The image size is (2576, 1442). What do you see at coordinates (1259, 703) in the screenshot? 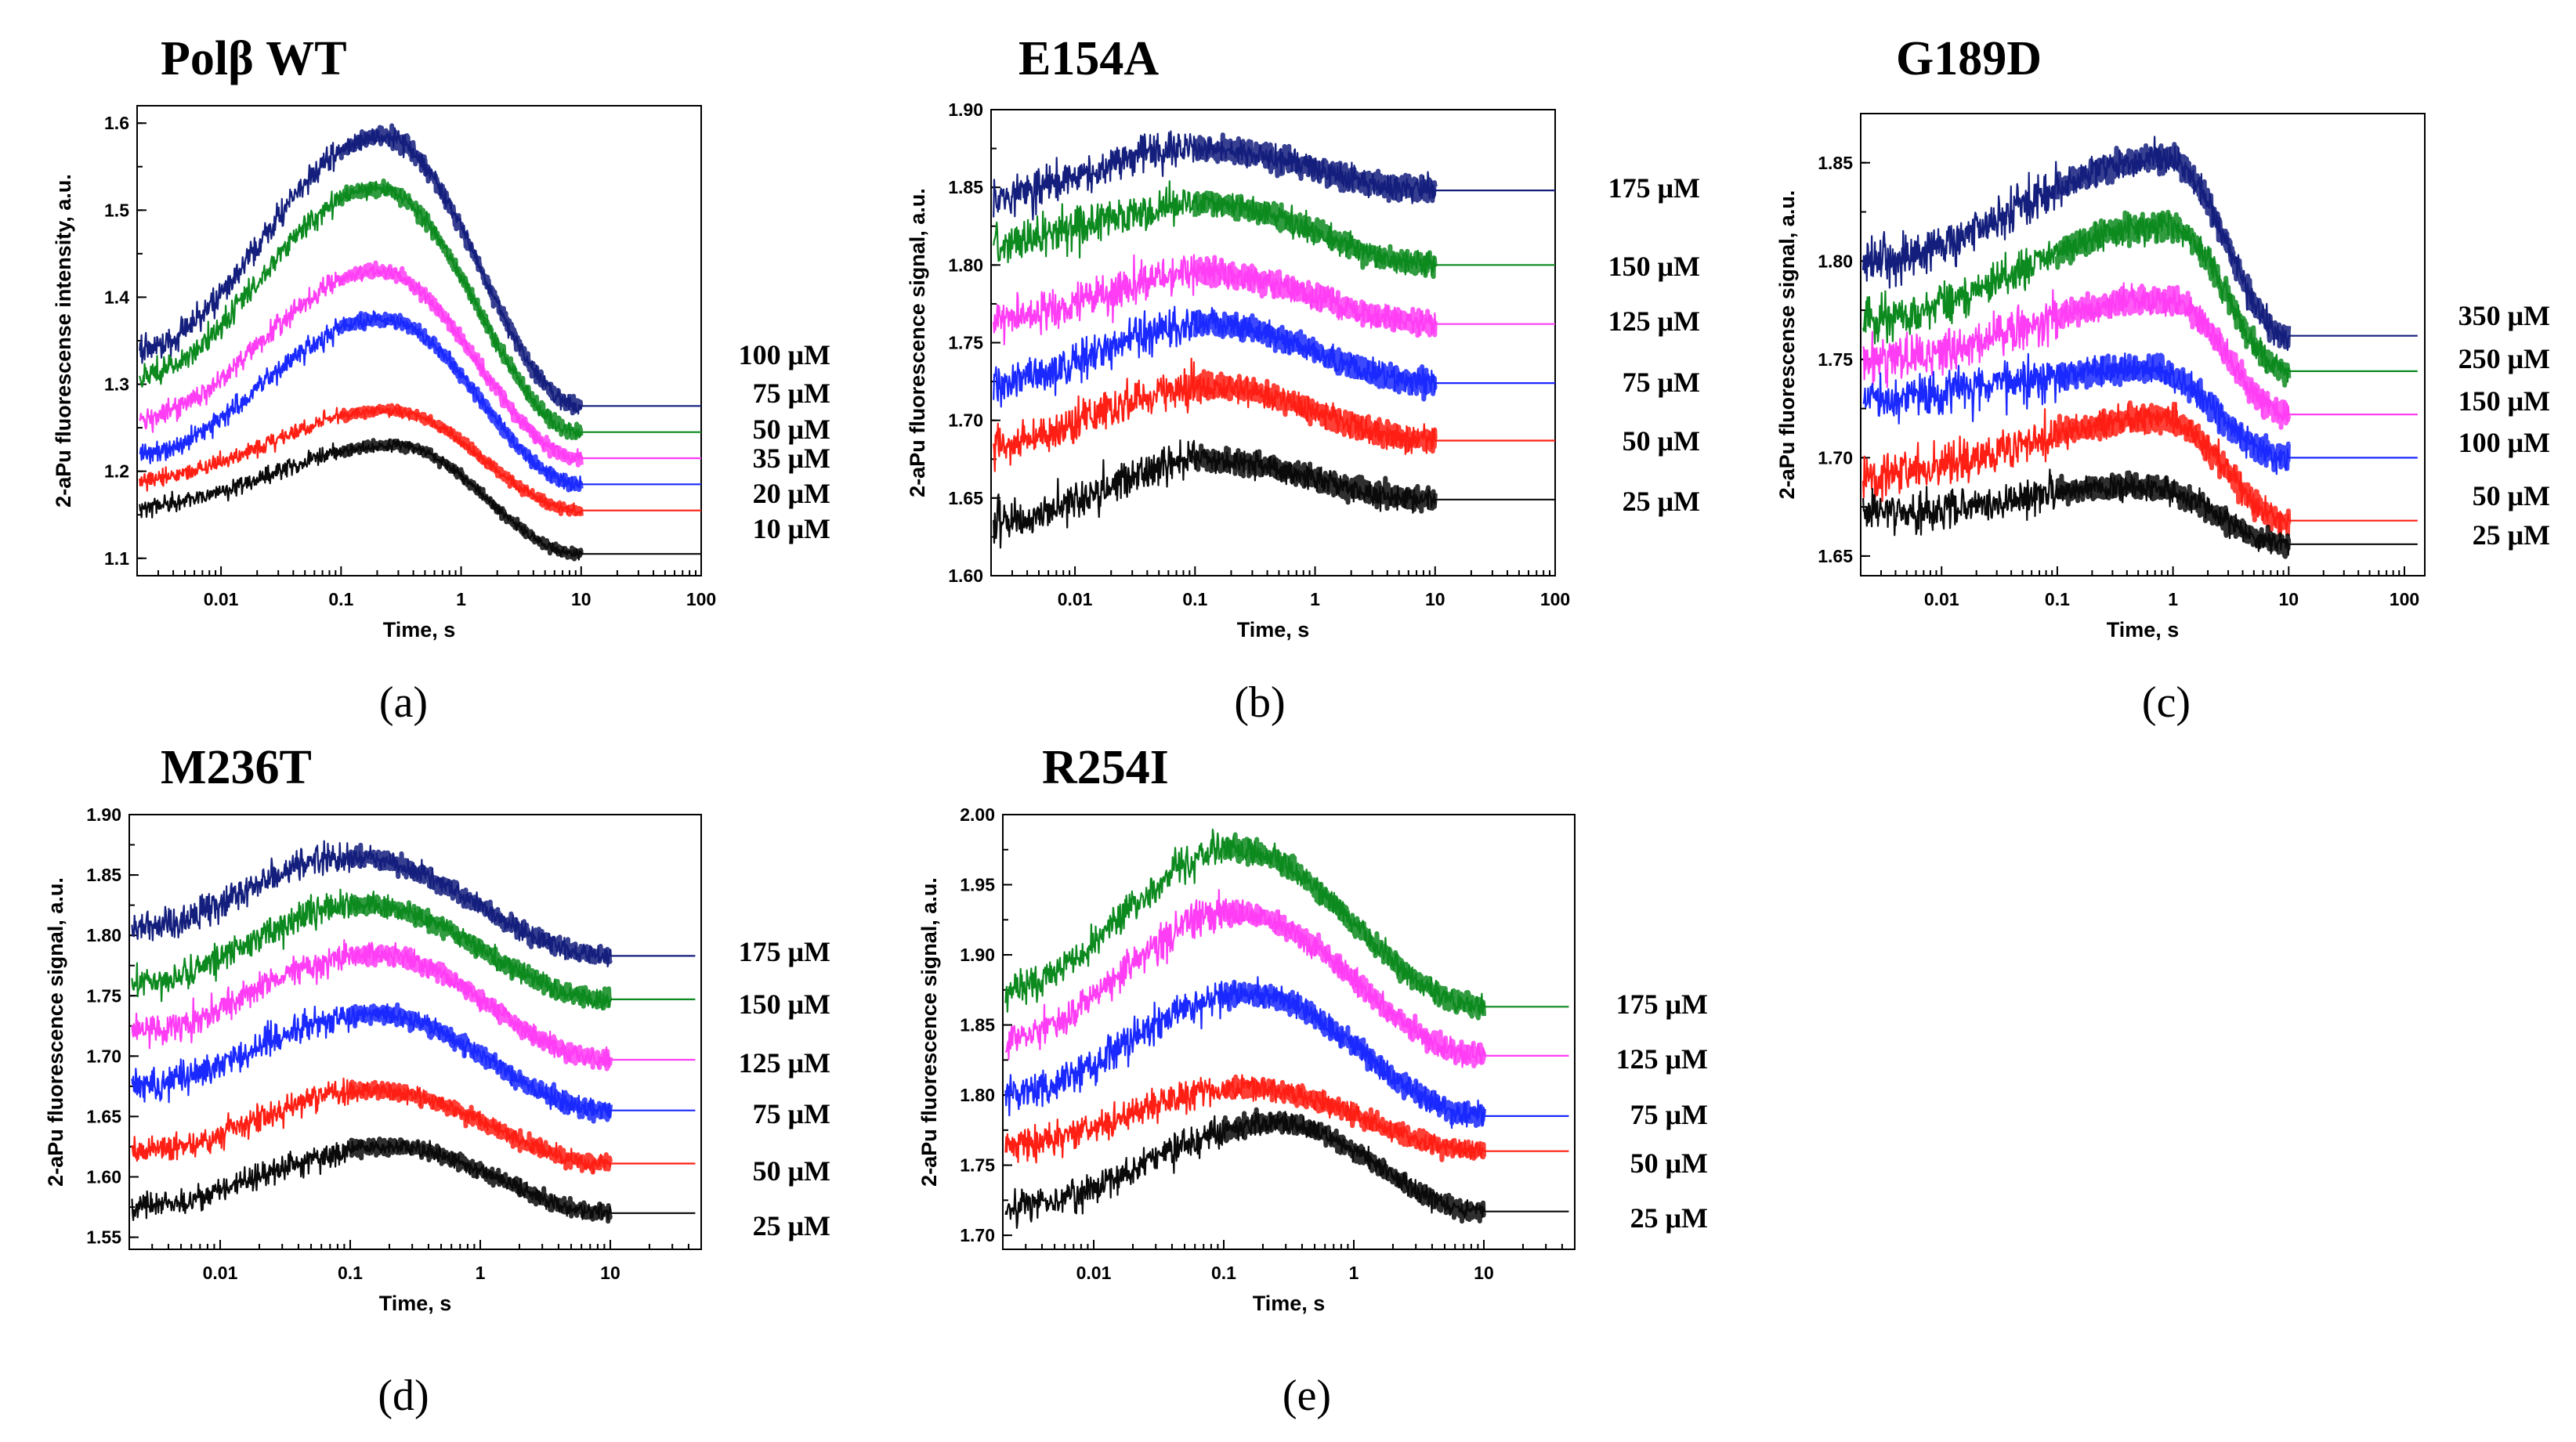
I see `panel-letter: (b)` at bounding box center [1259, 703].